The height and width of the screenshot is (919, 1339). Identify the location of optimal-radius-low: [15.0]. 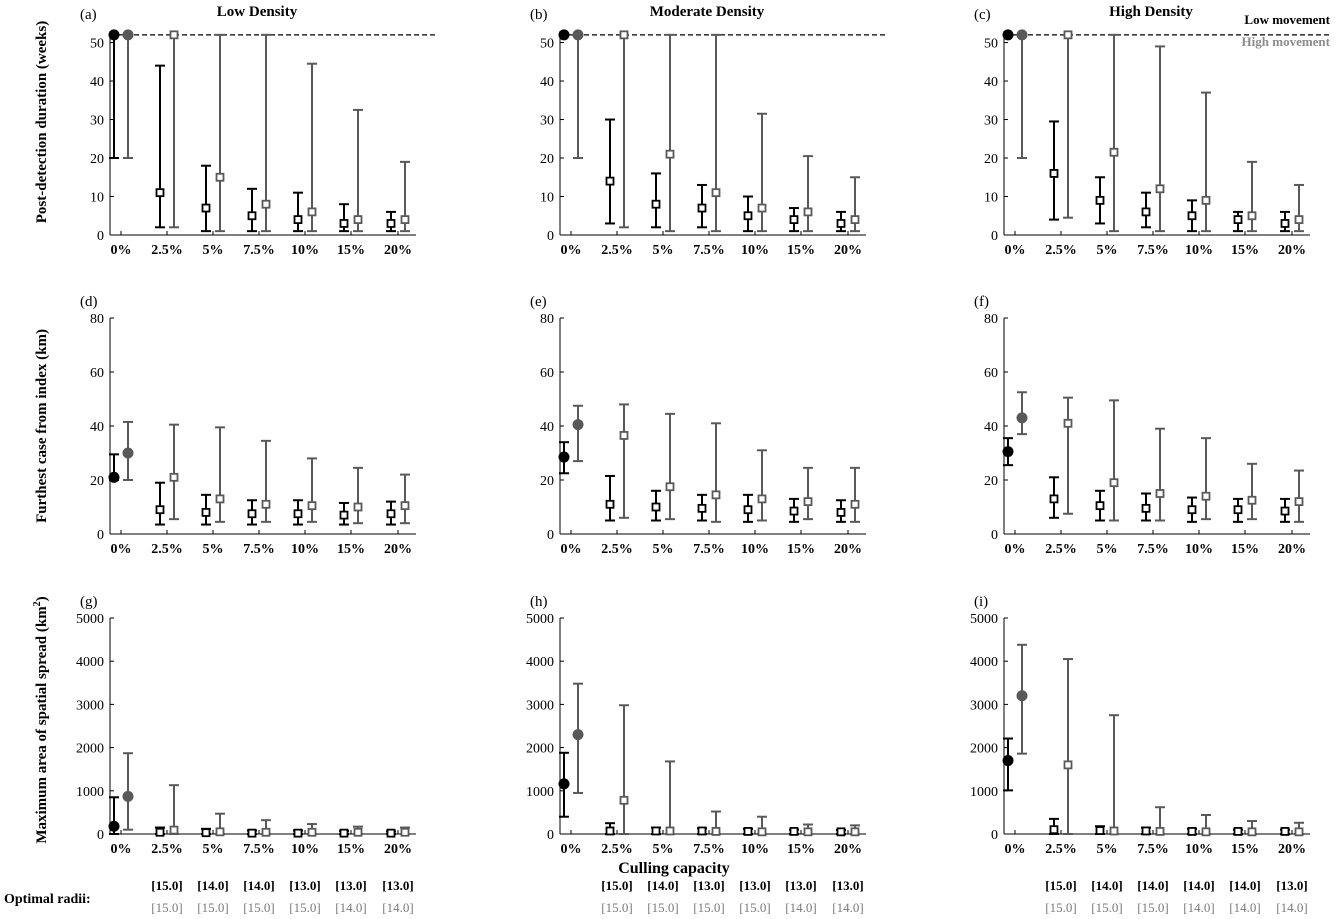
(616, 885).